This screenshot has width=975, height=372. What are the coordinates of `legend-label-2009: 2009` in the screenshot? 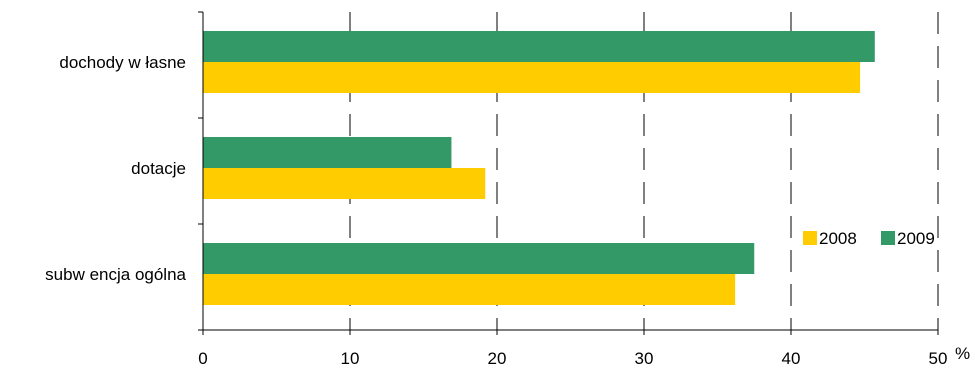 It's located at (916, 238).